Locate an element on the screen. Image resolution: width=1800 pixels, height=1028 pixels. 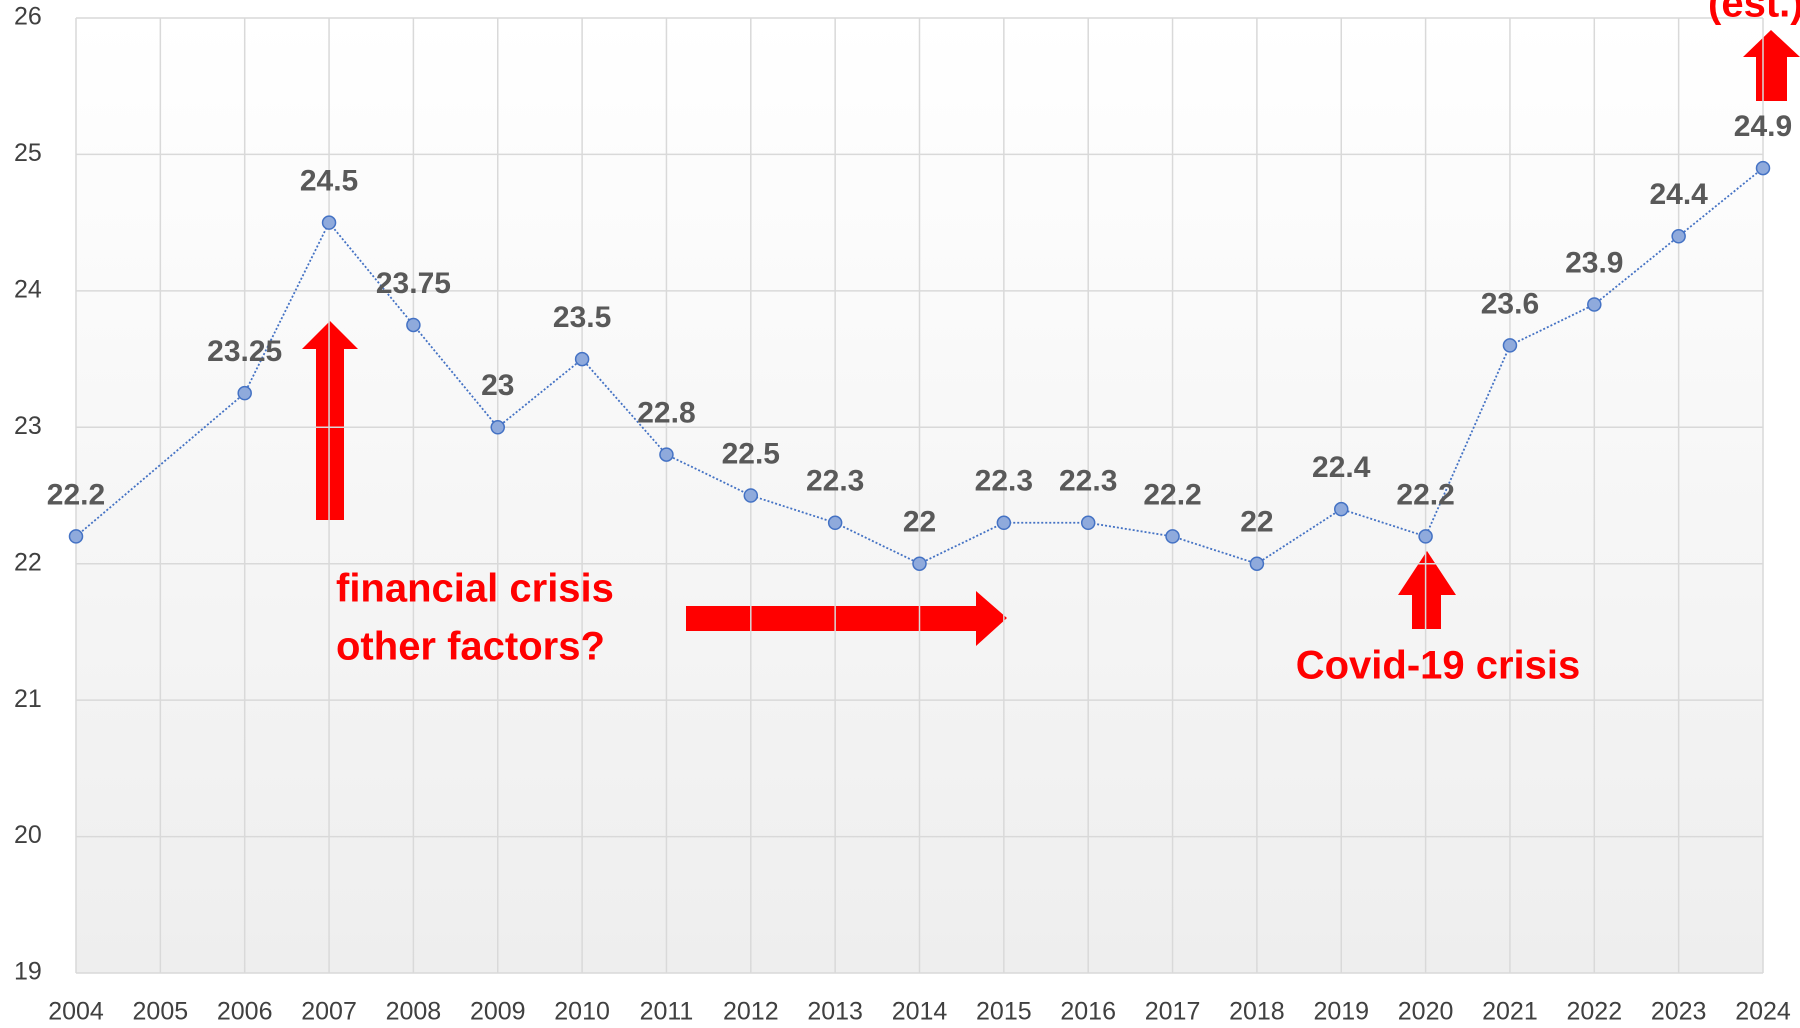
x-tick-label: 2006 is located at coordinates (245, 1012).